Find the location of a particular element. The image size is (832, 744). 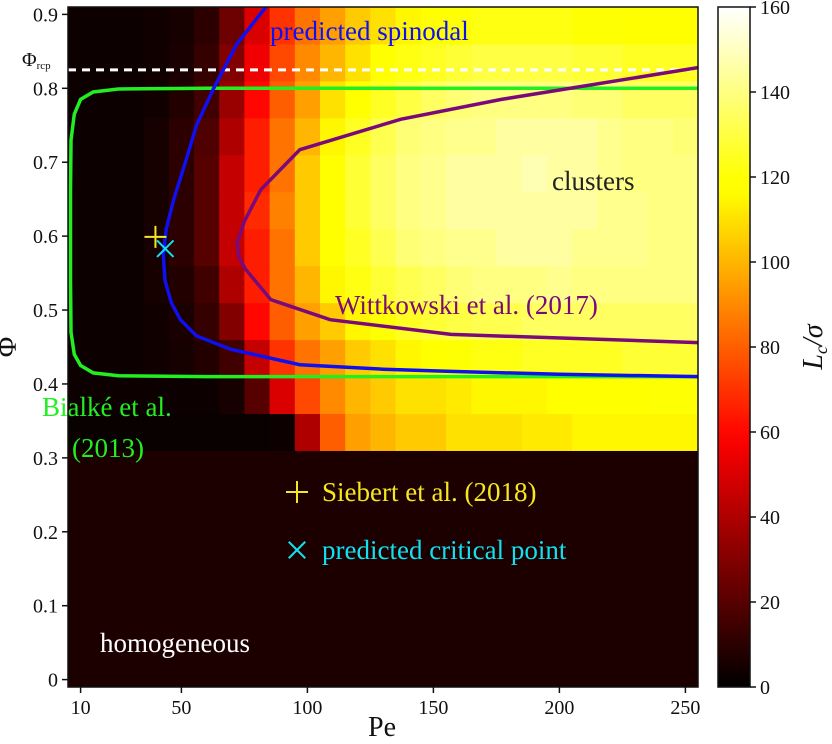

colorbar-tick-label: 120 is located at coordinates (775, 178).